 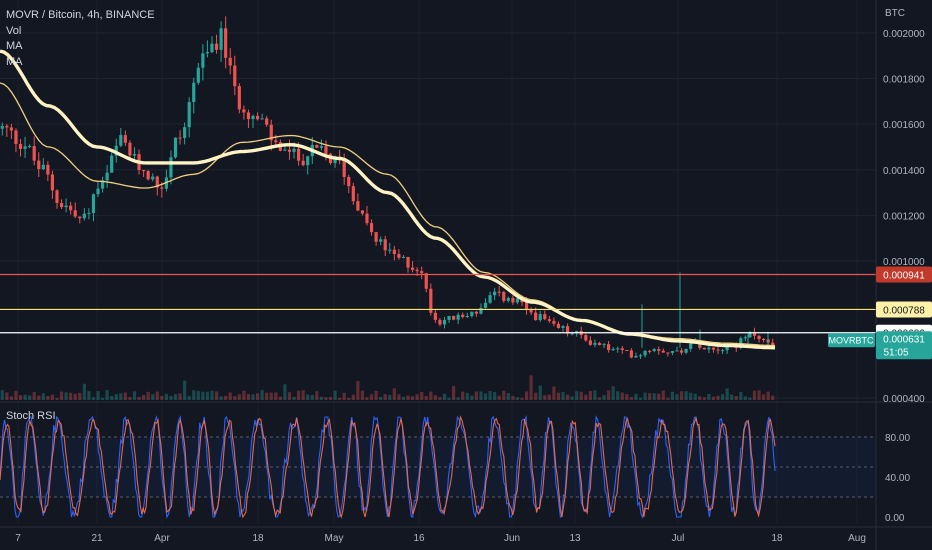 I want to click on legend-ma-2: MA, so click(x=14, y=61).